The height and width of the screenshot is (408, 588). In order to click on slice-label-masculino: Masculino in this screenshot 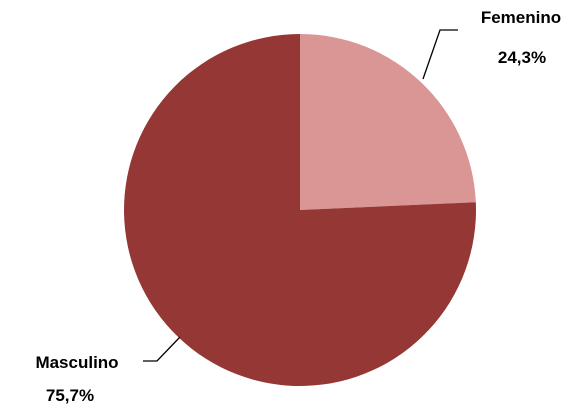, I will do `click(76, 362)`.